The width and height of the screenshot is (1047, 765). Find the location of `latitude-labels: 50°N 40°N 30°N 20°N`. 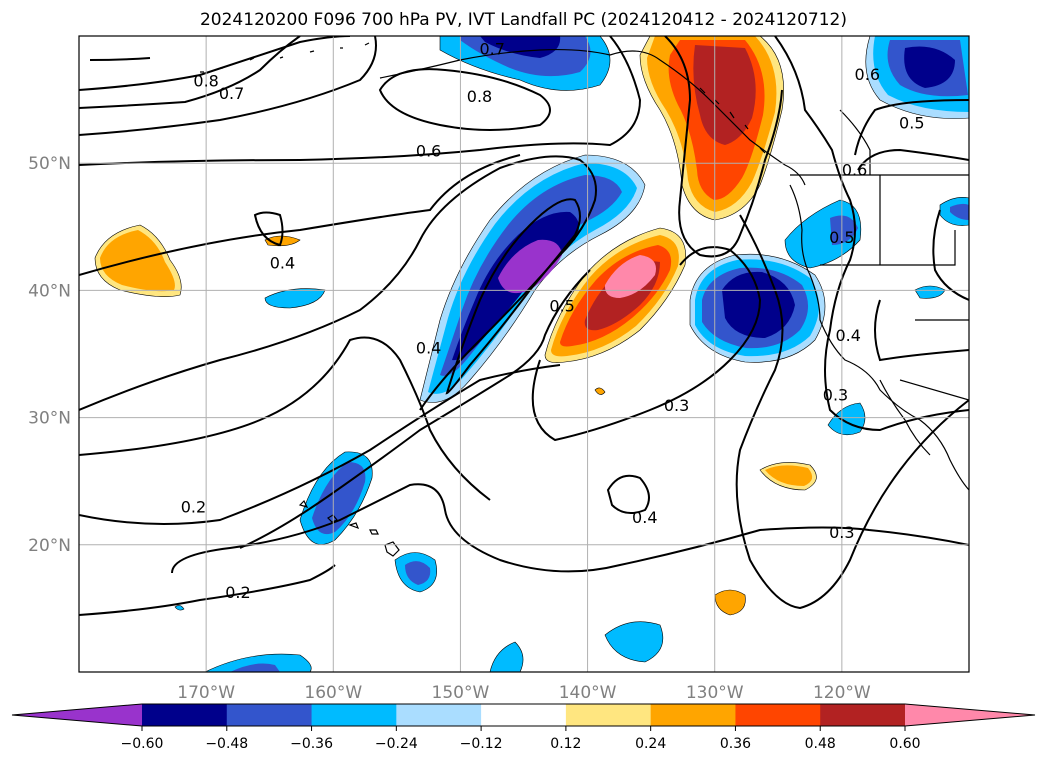

latitude-labels: 50°N 40°N 30°N 20°N is located at coordinates (49, 355).